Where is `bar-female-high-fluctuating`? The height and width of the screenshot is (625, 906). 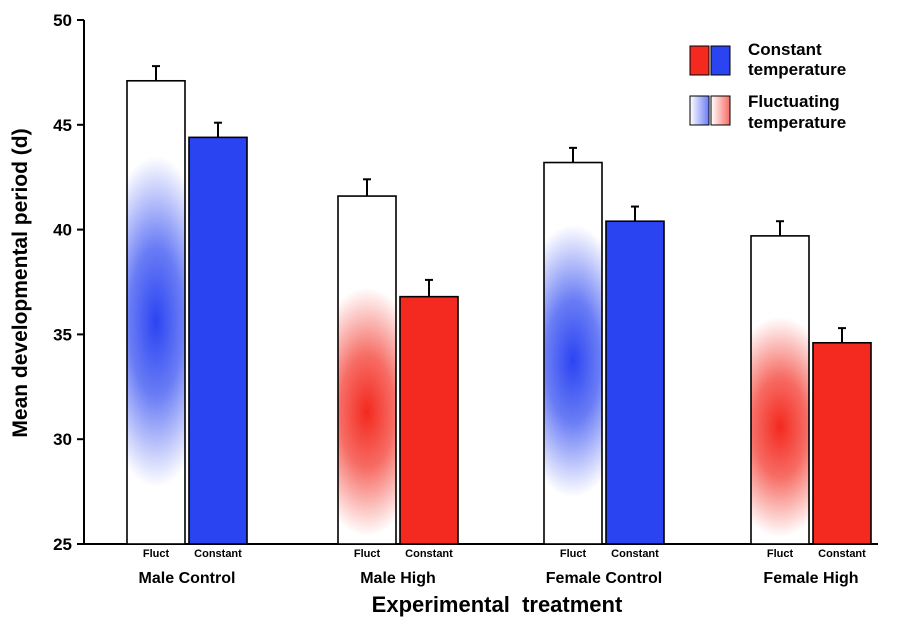
bar-female-high-fluctuating is located at coordinates (780, 390).